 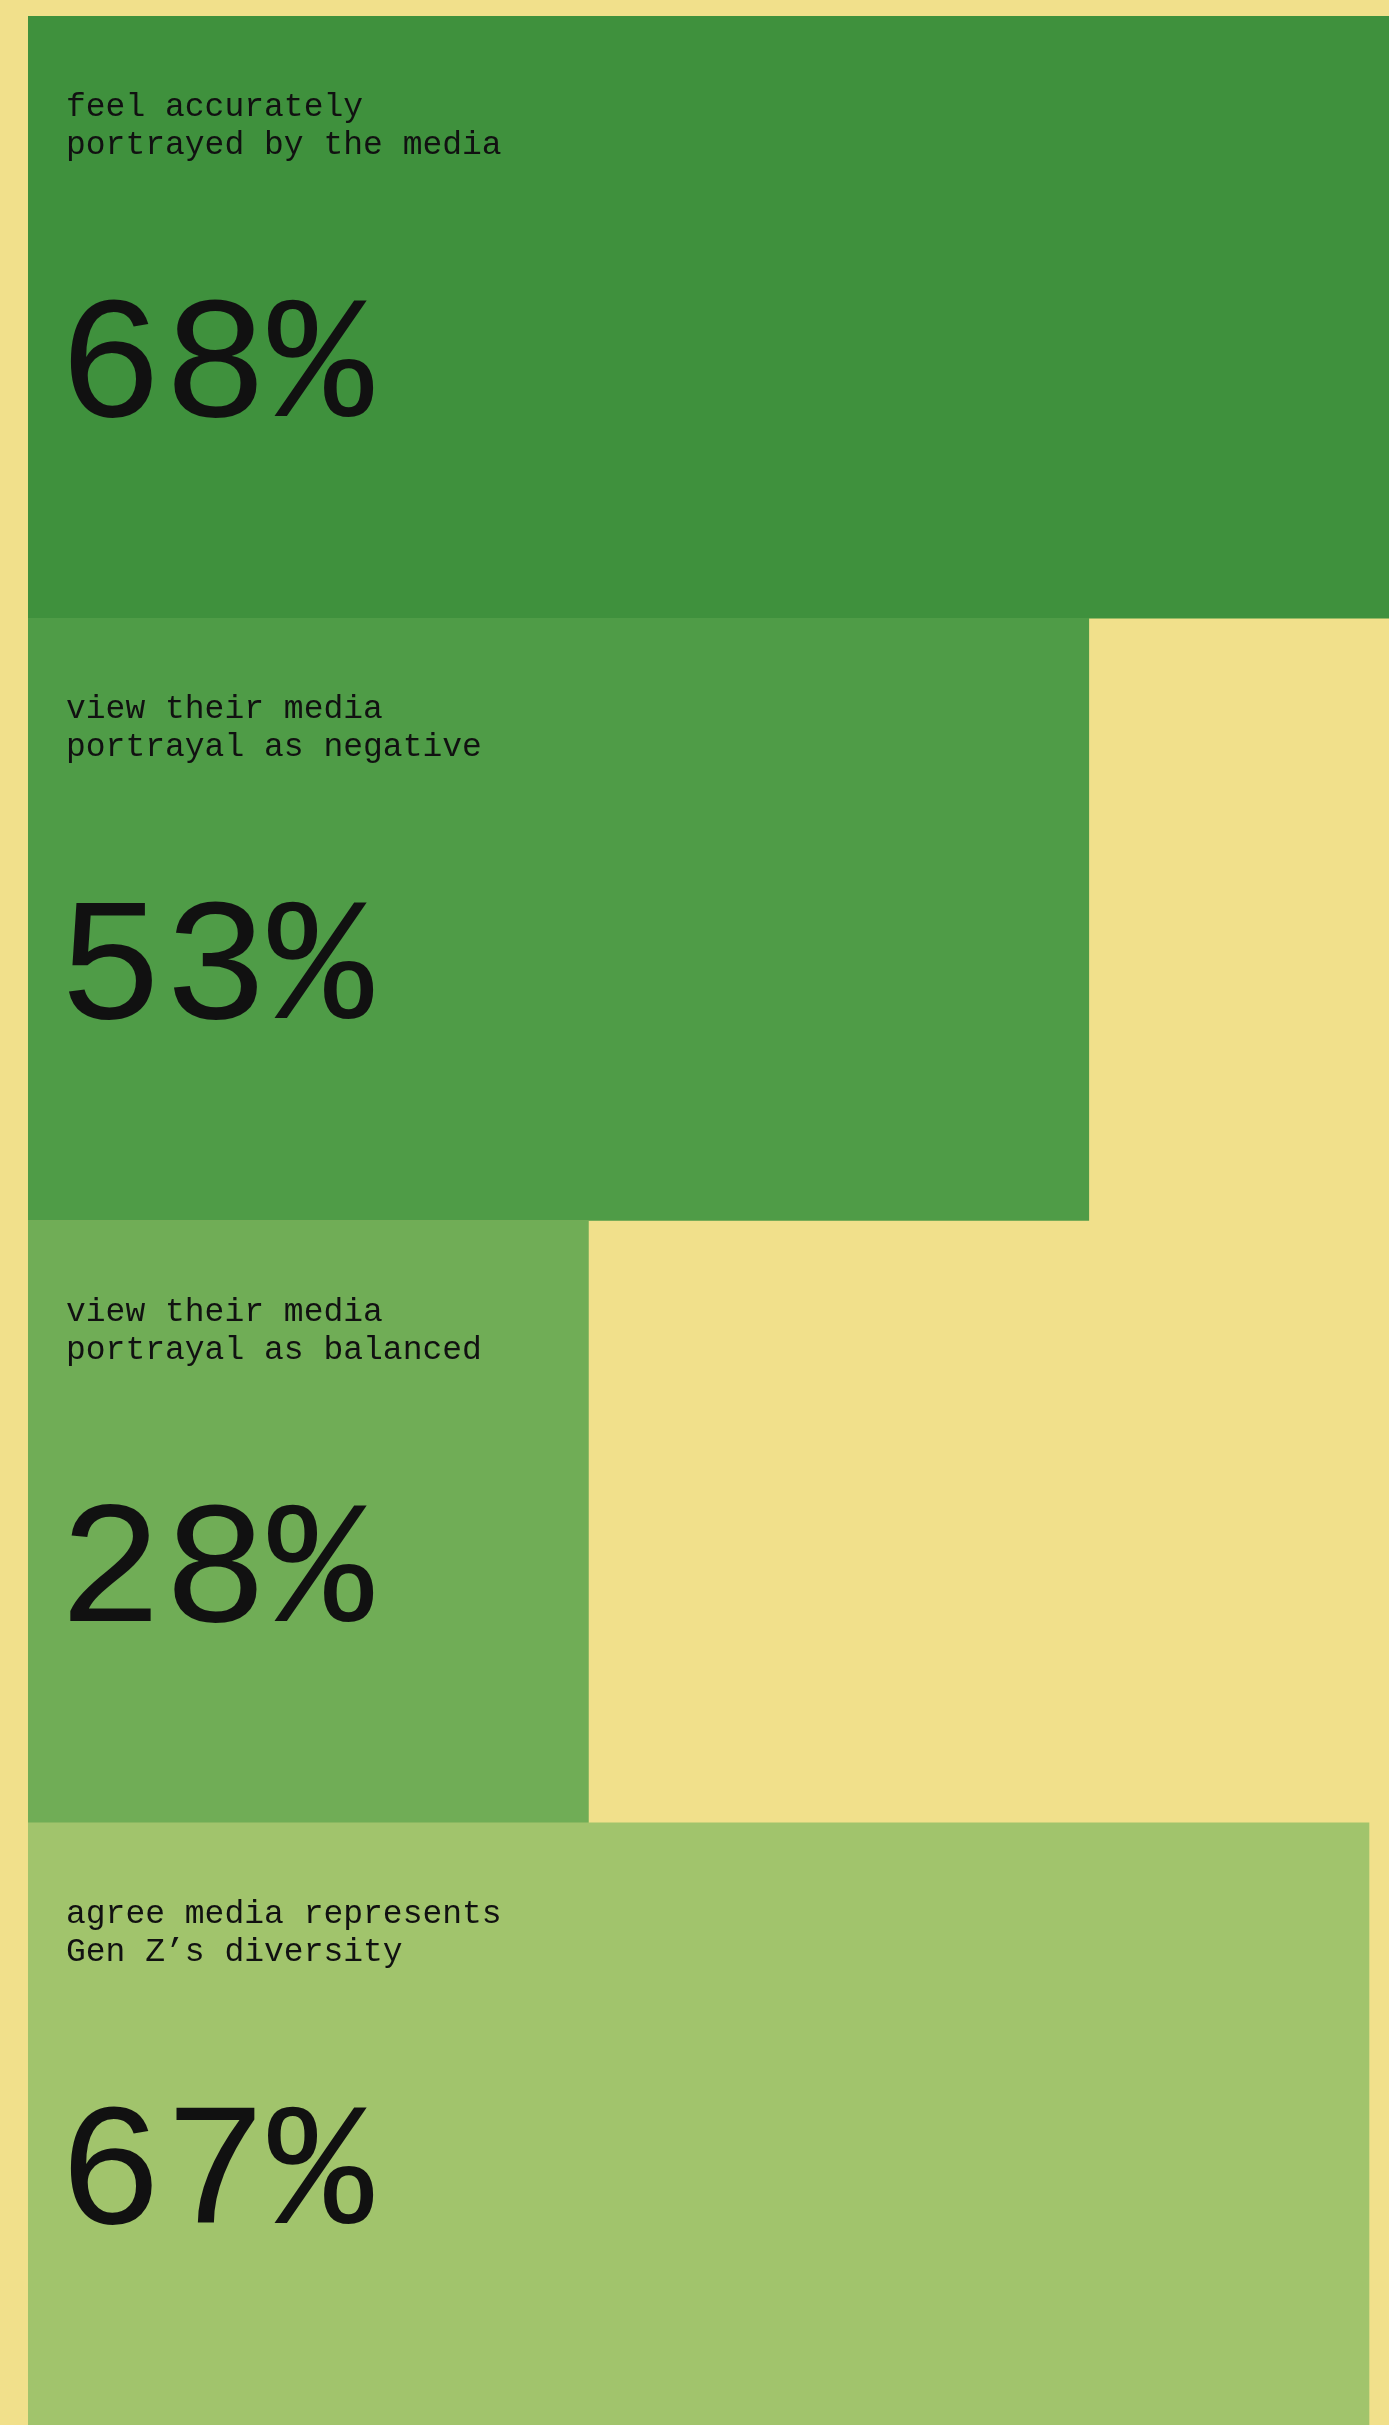 I want to click on data-label: 28%, so click(x=216, y=1574).